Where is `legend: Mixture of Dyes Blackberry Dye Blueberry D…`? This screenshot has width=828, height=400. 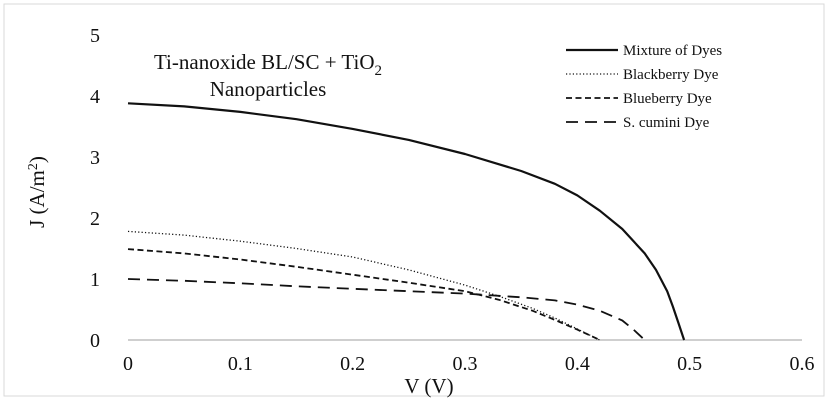
legend: Mixture of Dyes Blackberry Dye Blueberry D… is located at coordinates (644, 87).